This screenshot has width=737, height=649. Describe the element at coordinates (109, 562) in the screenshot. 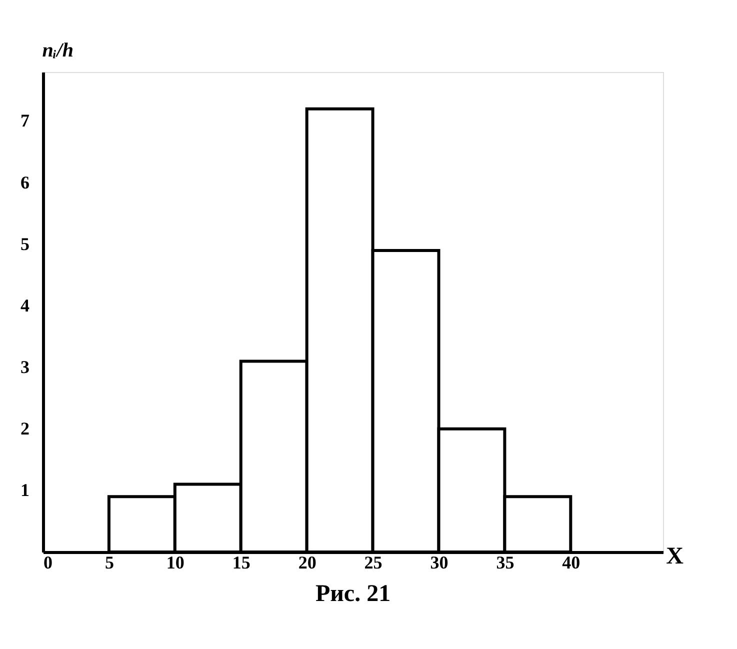

I see `x-tick-label: 5` at that location.